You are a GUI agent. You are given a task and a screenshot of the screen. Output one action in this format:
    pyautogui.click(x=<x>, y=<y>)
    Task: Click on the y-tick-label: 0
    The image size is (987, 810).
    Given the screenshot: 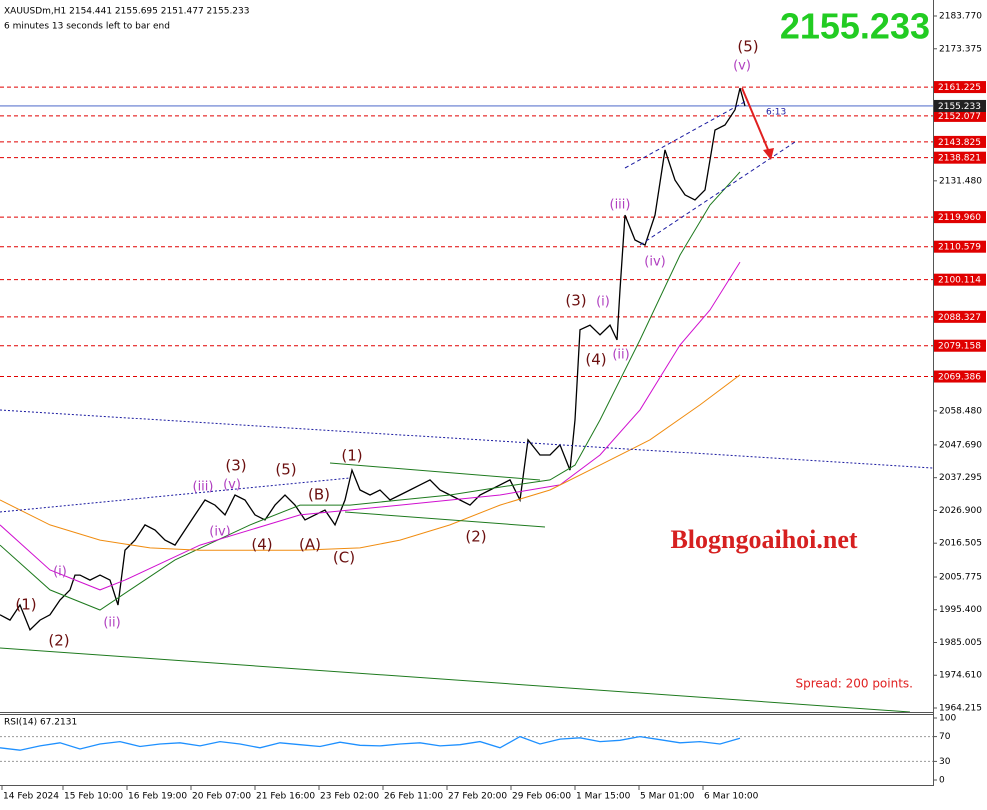 What is the action you would take?
    pyautogui.click(x=942, y=781)
    